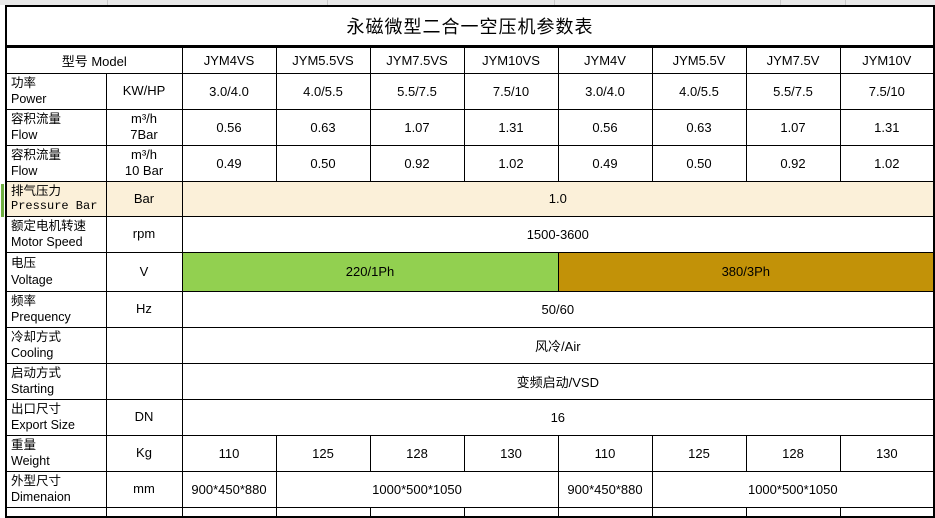 This screenshot has width=935, height=518. Describe the element at coordinates (144, 154) in the screenshot. I see `unit-line: m³/h` at that location.